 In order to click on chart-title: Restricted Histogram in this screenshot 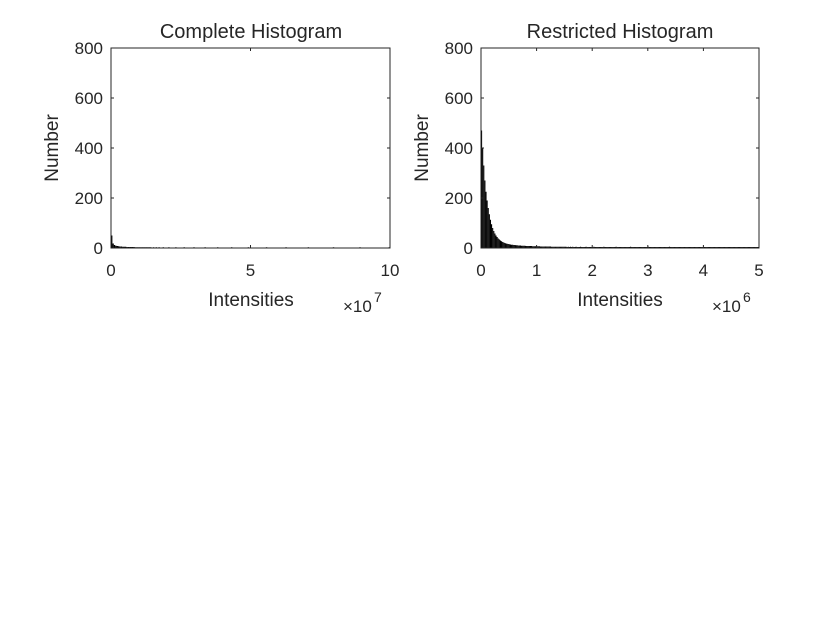, I will do `click(620, 32)`.